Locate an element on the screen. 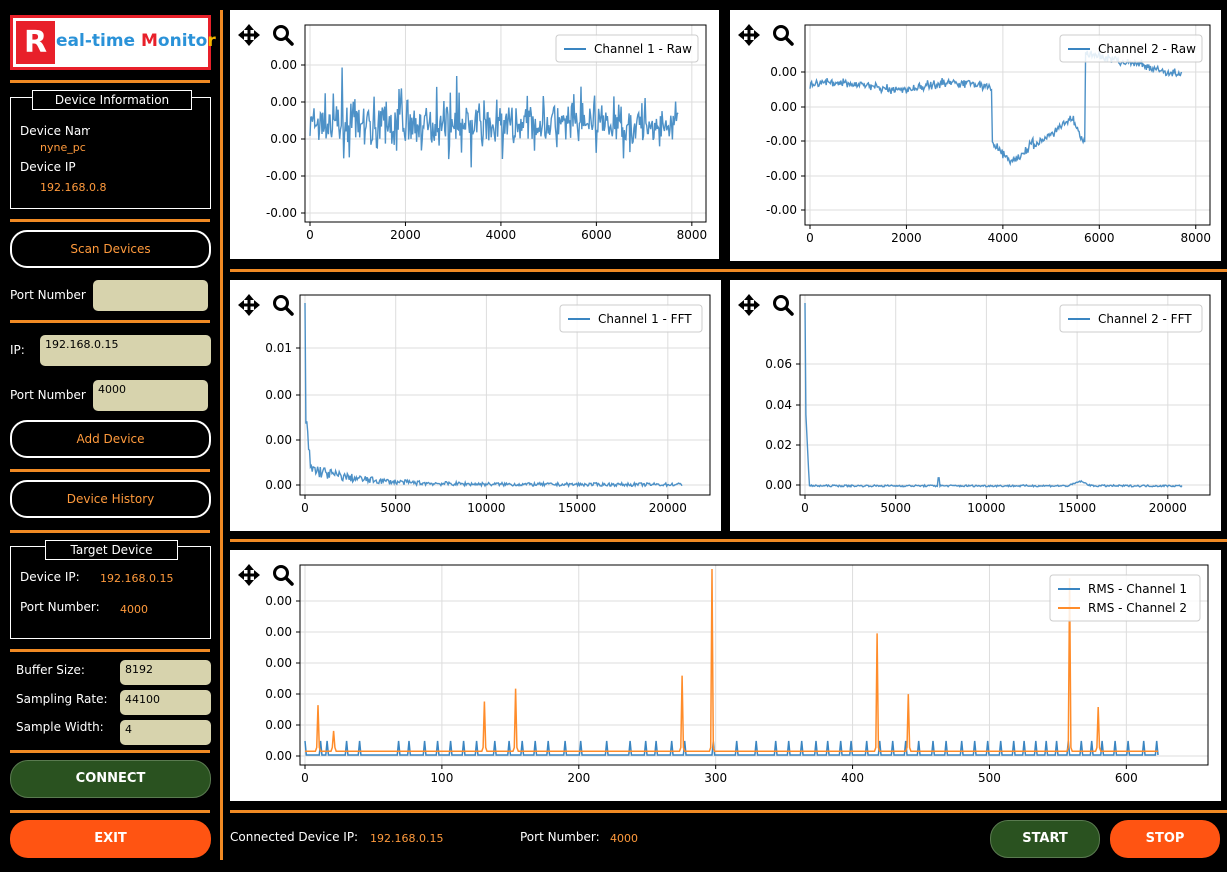 This screenshot has height=872, width=1227. exit-button: EXIT is located at coordinates (110, 839).